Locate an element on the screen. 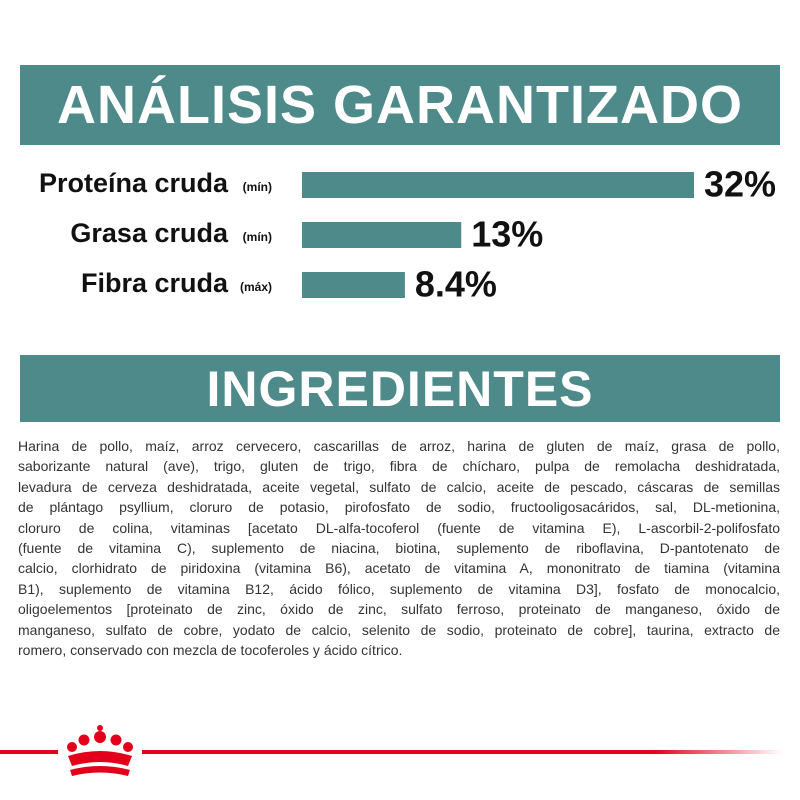 This screenshot has height=800, width=800. category-label: Proteína cruda is located at coordinates (134, 183).